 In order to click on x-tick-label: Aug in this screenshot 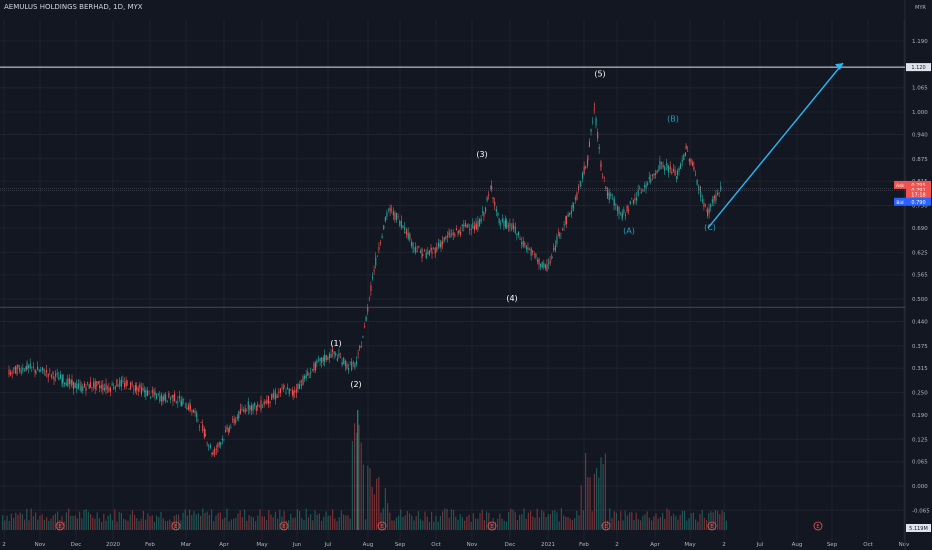, I will do `click(368, 545)`.